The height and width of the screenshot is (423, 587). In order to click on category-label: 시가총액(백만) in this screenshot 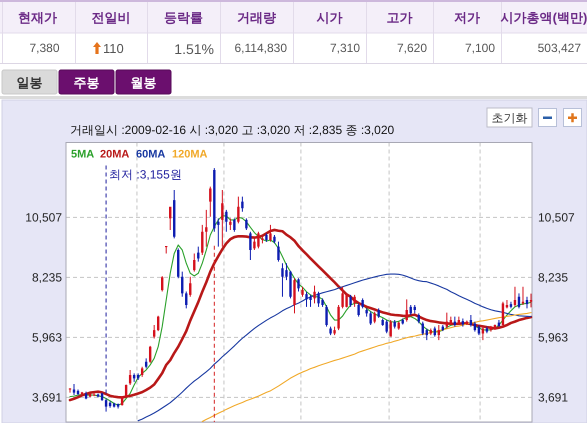, I will do `click(543, 17)`.